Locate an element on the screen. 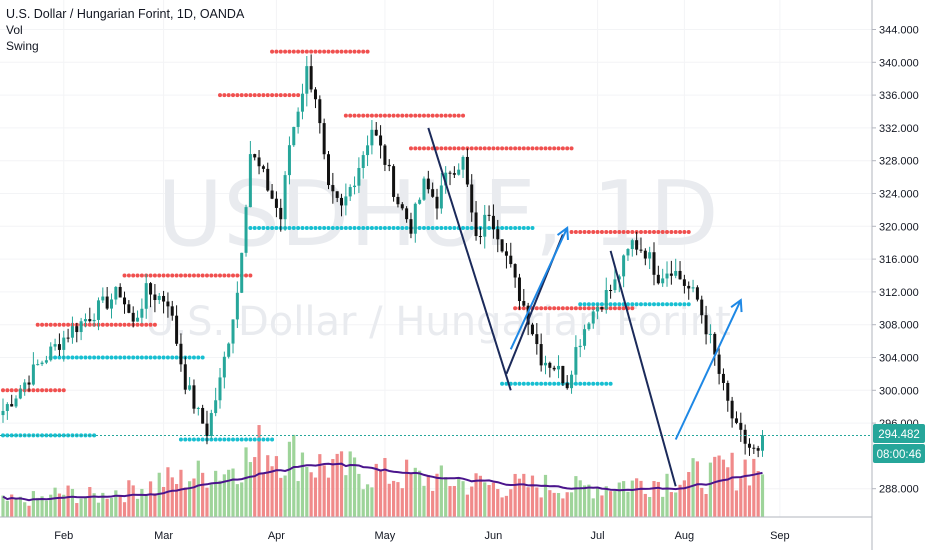 This screenshot has height=550, width=932. price-tick-label: 344.000 is located at coordinates (899, 31).